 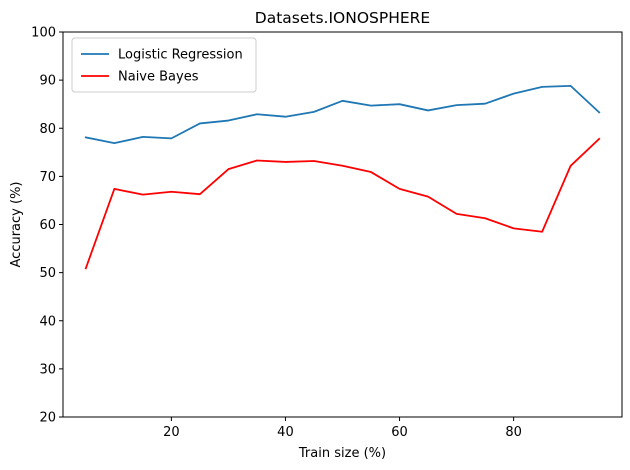 I want to click on x-tick-label: 20, so click(x=171, y=432).